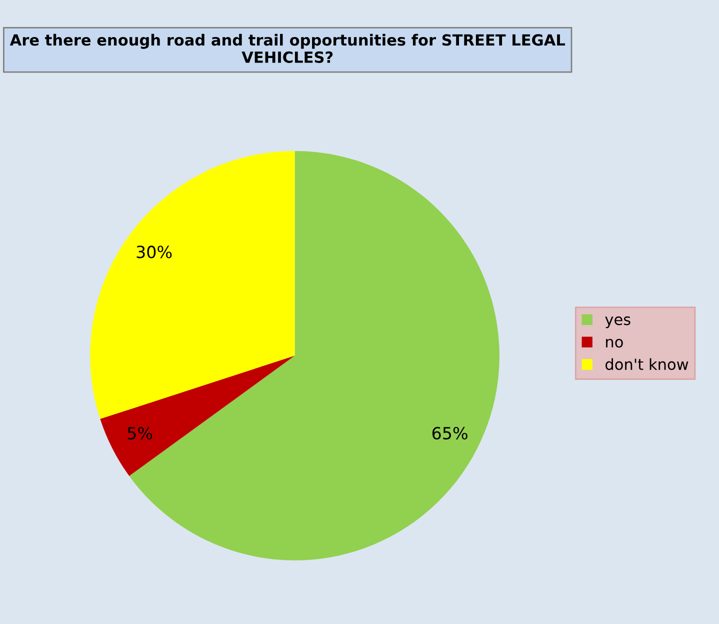  What do you see at coordinates (614, 343) in the screenshot?
I see `legend-label: no` at bounding box center [614, 343].